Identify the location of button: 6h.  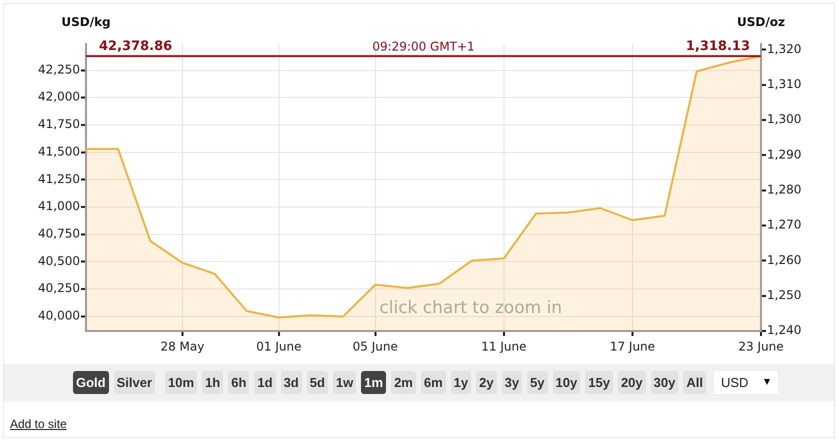
(239, 382).